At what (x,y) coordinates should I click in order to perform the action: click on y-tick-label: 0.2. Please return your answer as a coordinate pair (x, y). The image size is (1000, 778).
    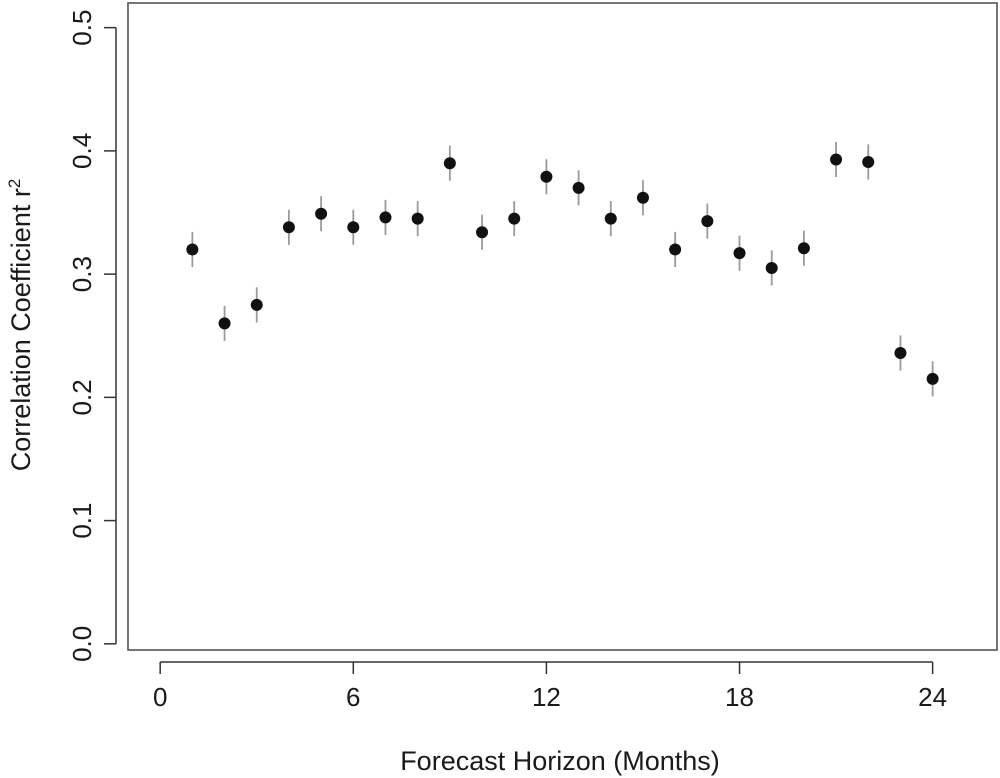
    Looking at the image, I should click on (82, 397).